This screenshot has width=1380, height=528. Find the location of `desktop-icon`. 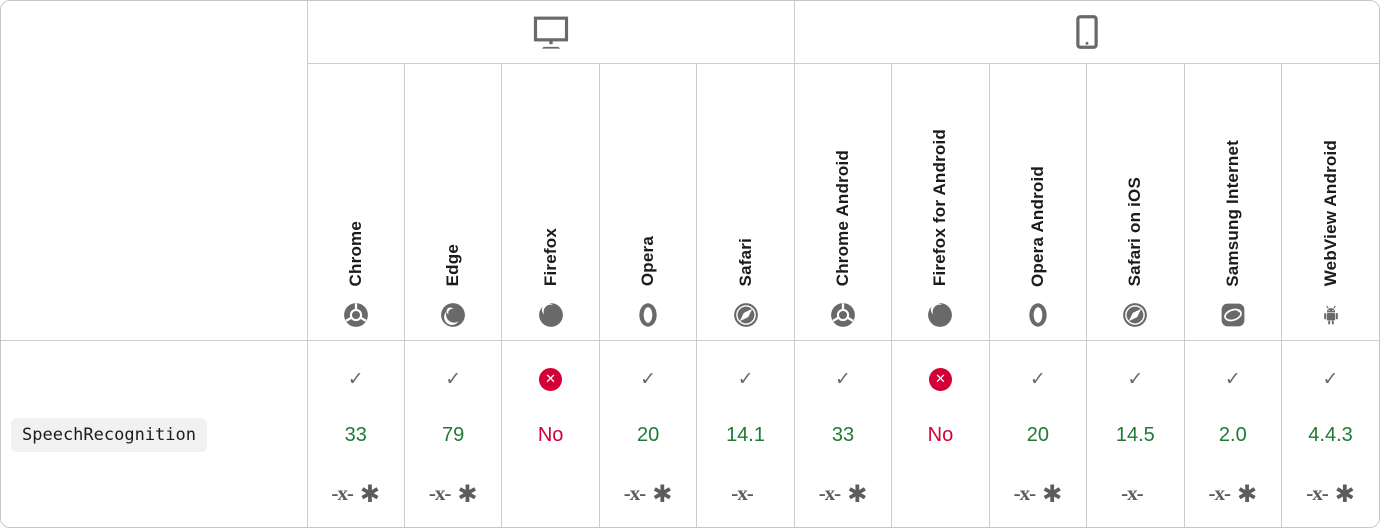

desktop-icon is located at coordinates (551, 32).